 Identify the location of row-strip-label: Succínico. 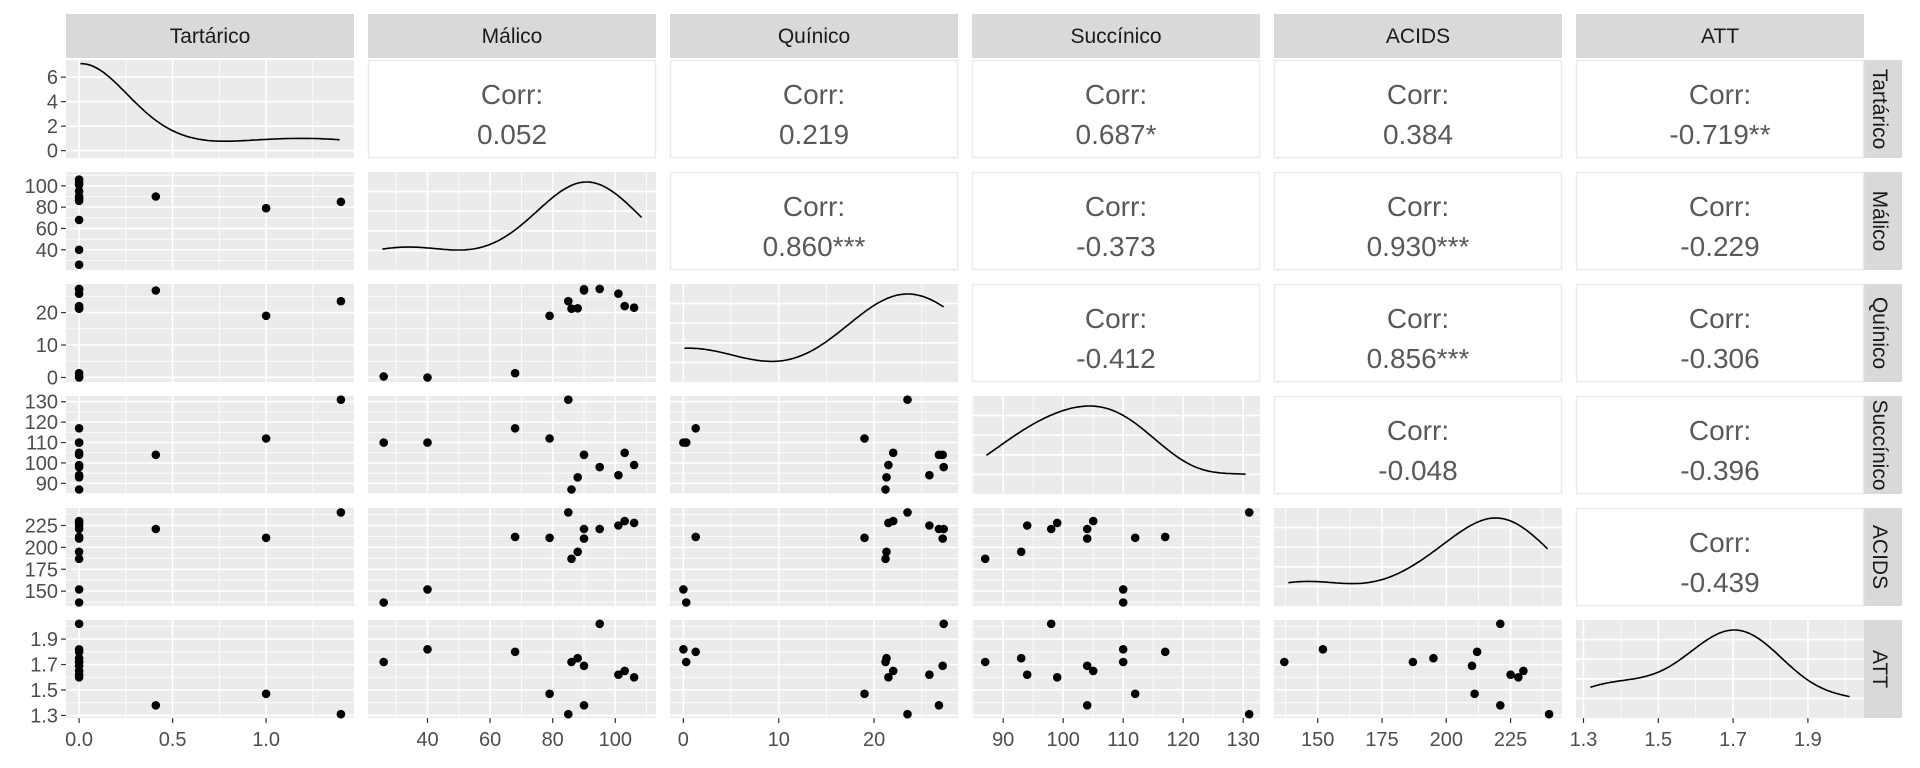
(1879, 444).